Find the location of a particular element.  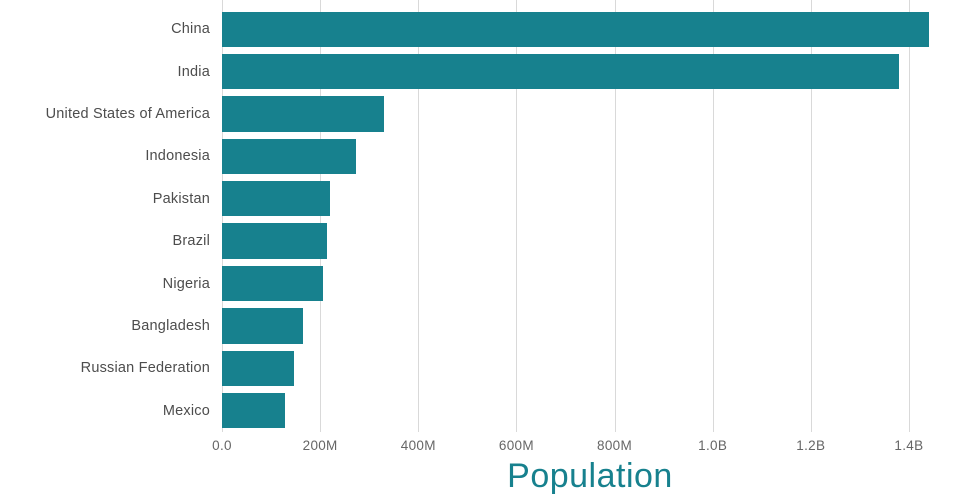

tick-label: 800M is located at coordinates (615, 445).